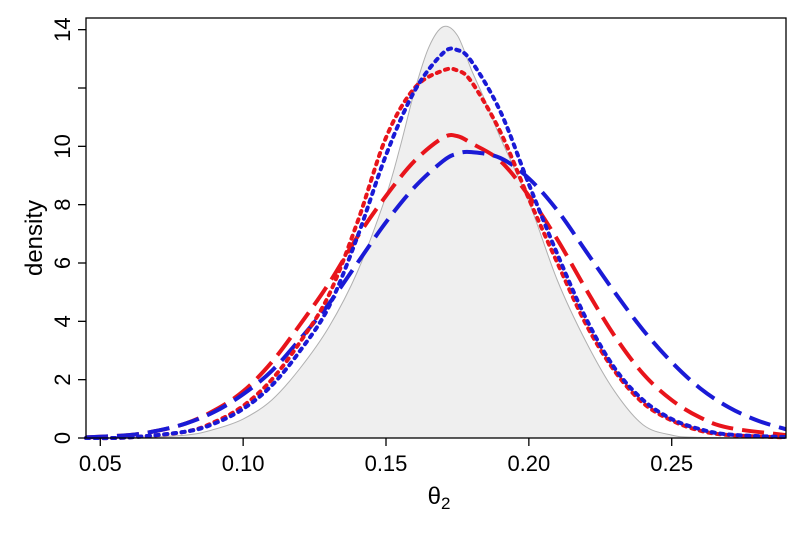  What do you see at coordinates (445, 503) in the screenshot?
I see `x-axis-title-subscript: 2` at bounding box center [445, 503].